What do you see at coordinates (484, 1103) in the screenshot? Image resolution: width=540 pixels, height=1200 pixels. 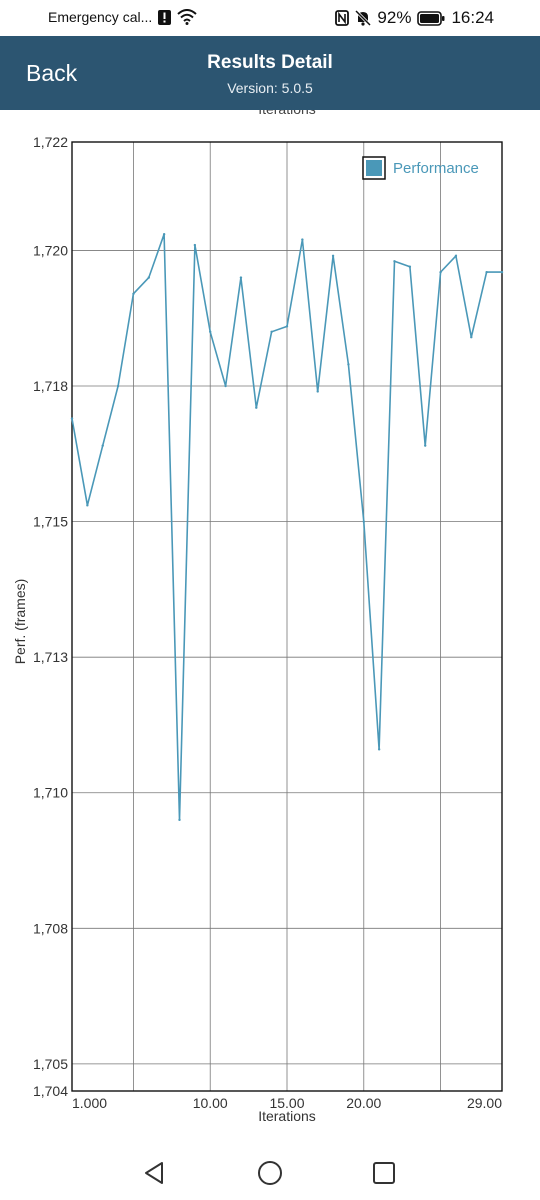 I see `x-tick-label: 29.00` at bounding box center [484, 1103].